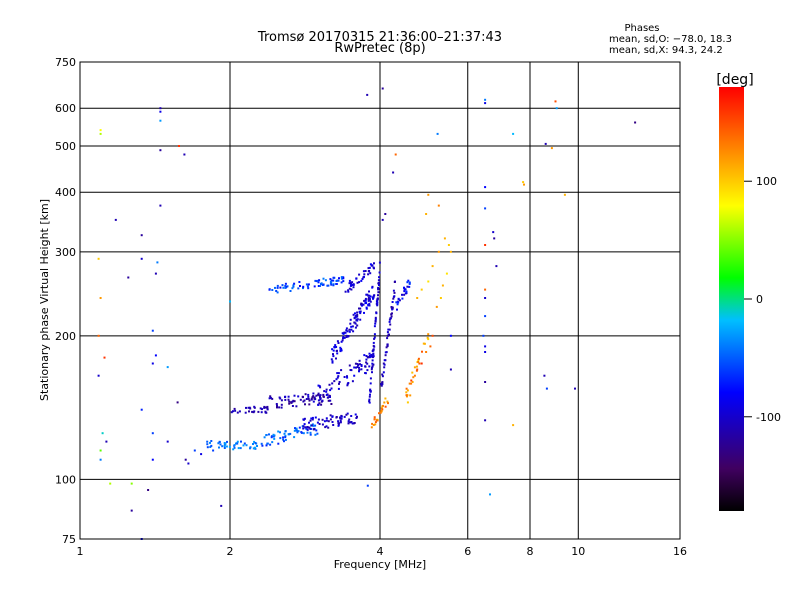 The height and width of the screenshot is (600, 800). Describe the element at coordinates (65, 479) in the screenshot. I see `y-tick-label: 100` at that location.